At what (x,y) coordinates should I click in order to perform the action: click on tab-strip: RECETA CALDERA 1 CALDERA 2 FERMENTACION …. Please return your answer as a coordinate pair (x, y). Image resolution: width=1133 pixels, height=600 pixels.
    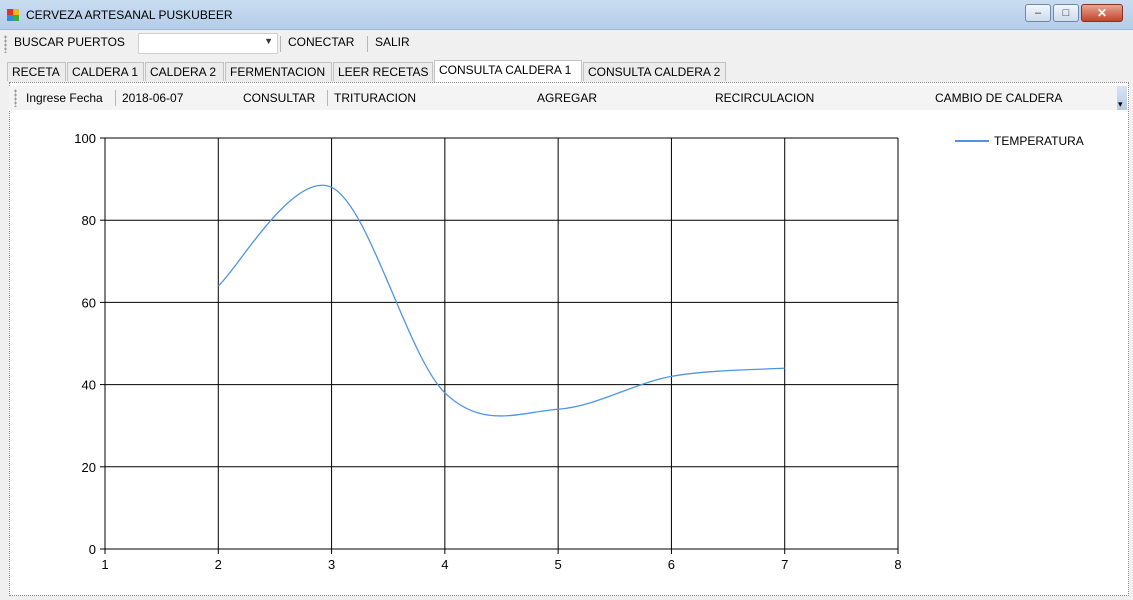
    Looking at the image, I should click on (566, 71).